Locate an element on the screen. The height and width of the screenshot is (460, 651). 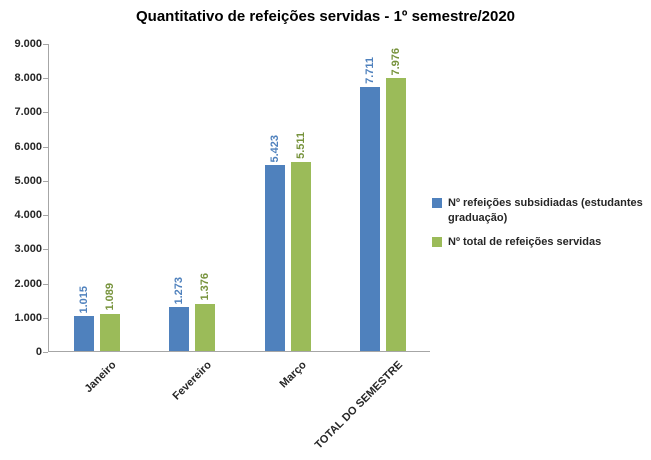
x-axis-category-label: Fevereiro is located at coordinates (192, 381).